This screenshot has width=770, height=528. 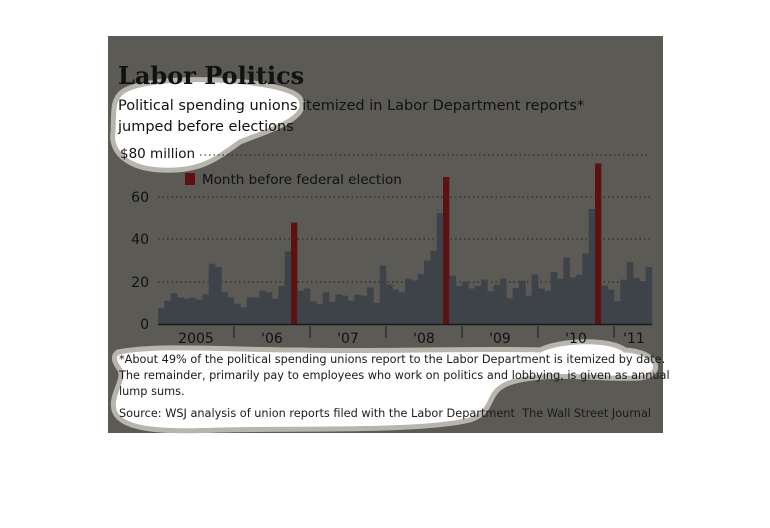 What do you see at coordinates (384, 386) in the screenshot?
I see `highlight-blob-footnote` at bounding box center [384, 386].